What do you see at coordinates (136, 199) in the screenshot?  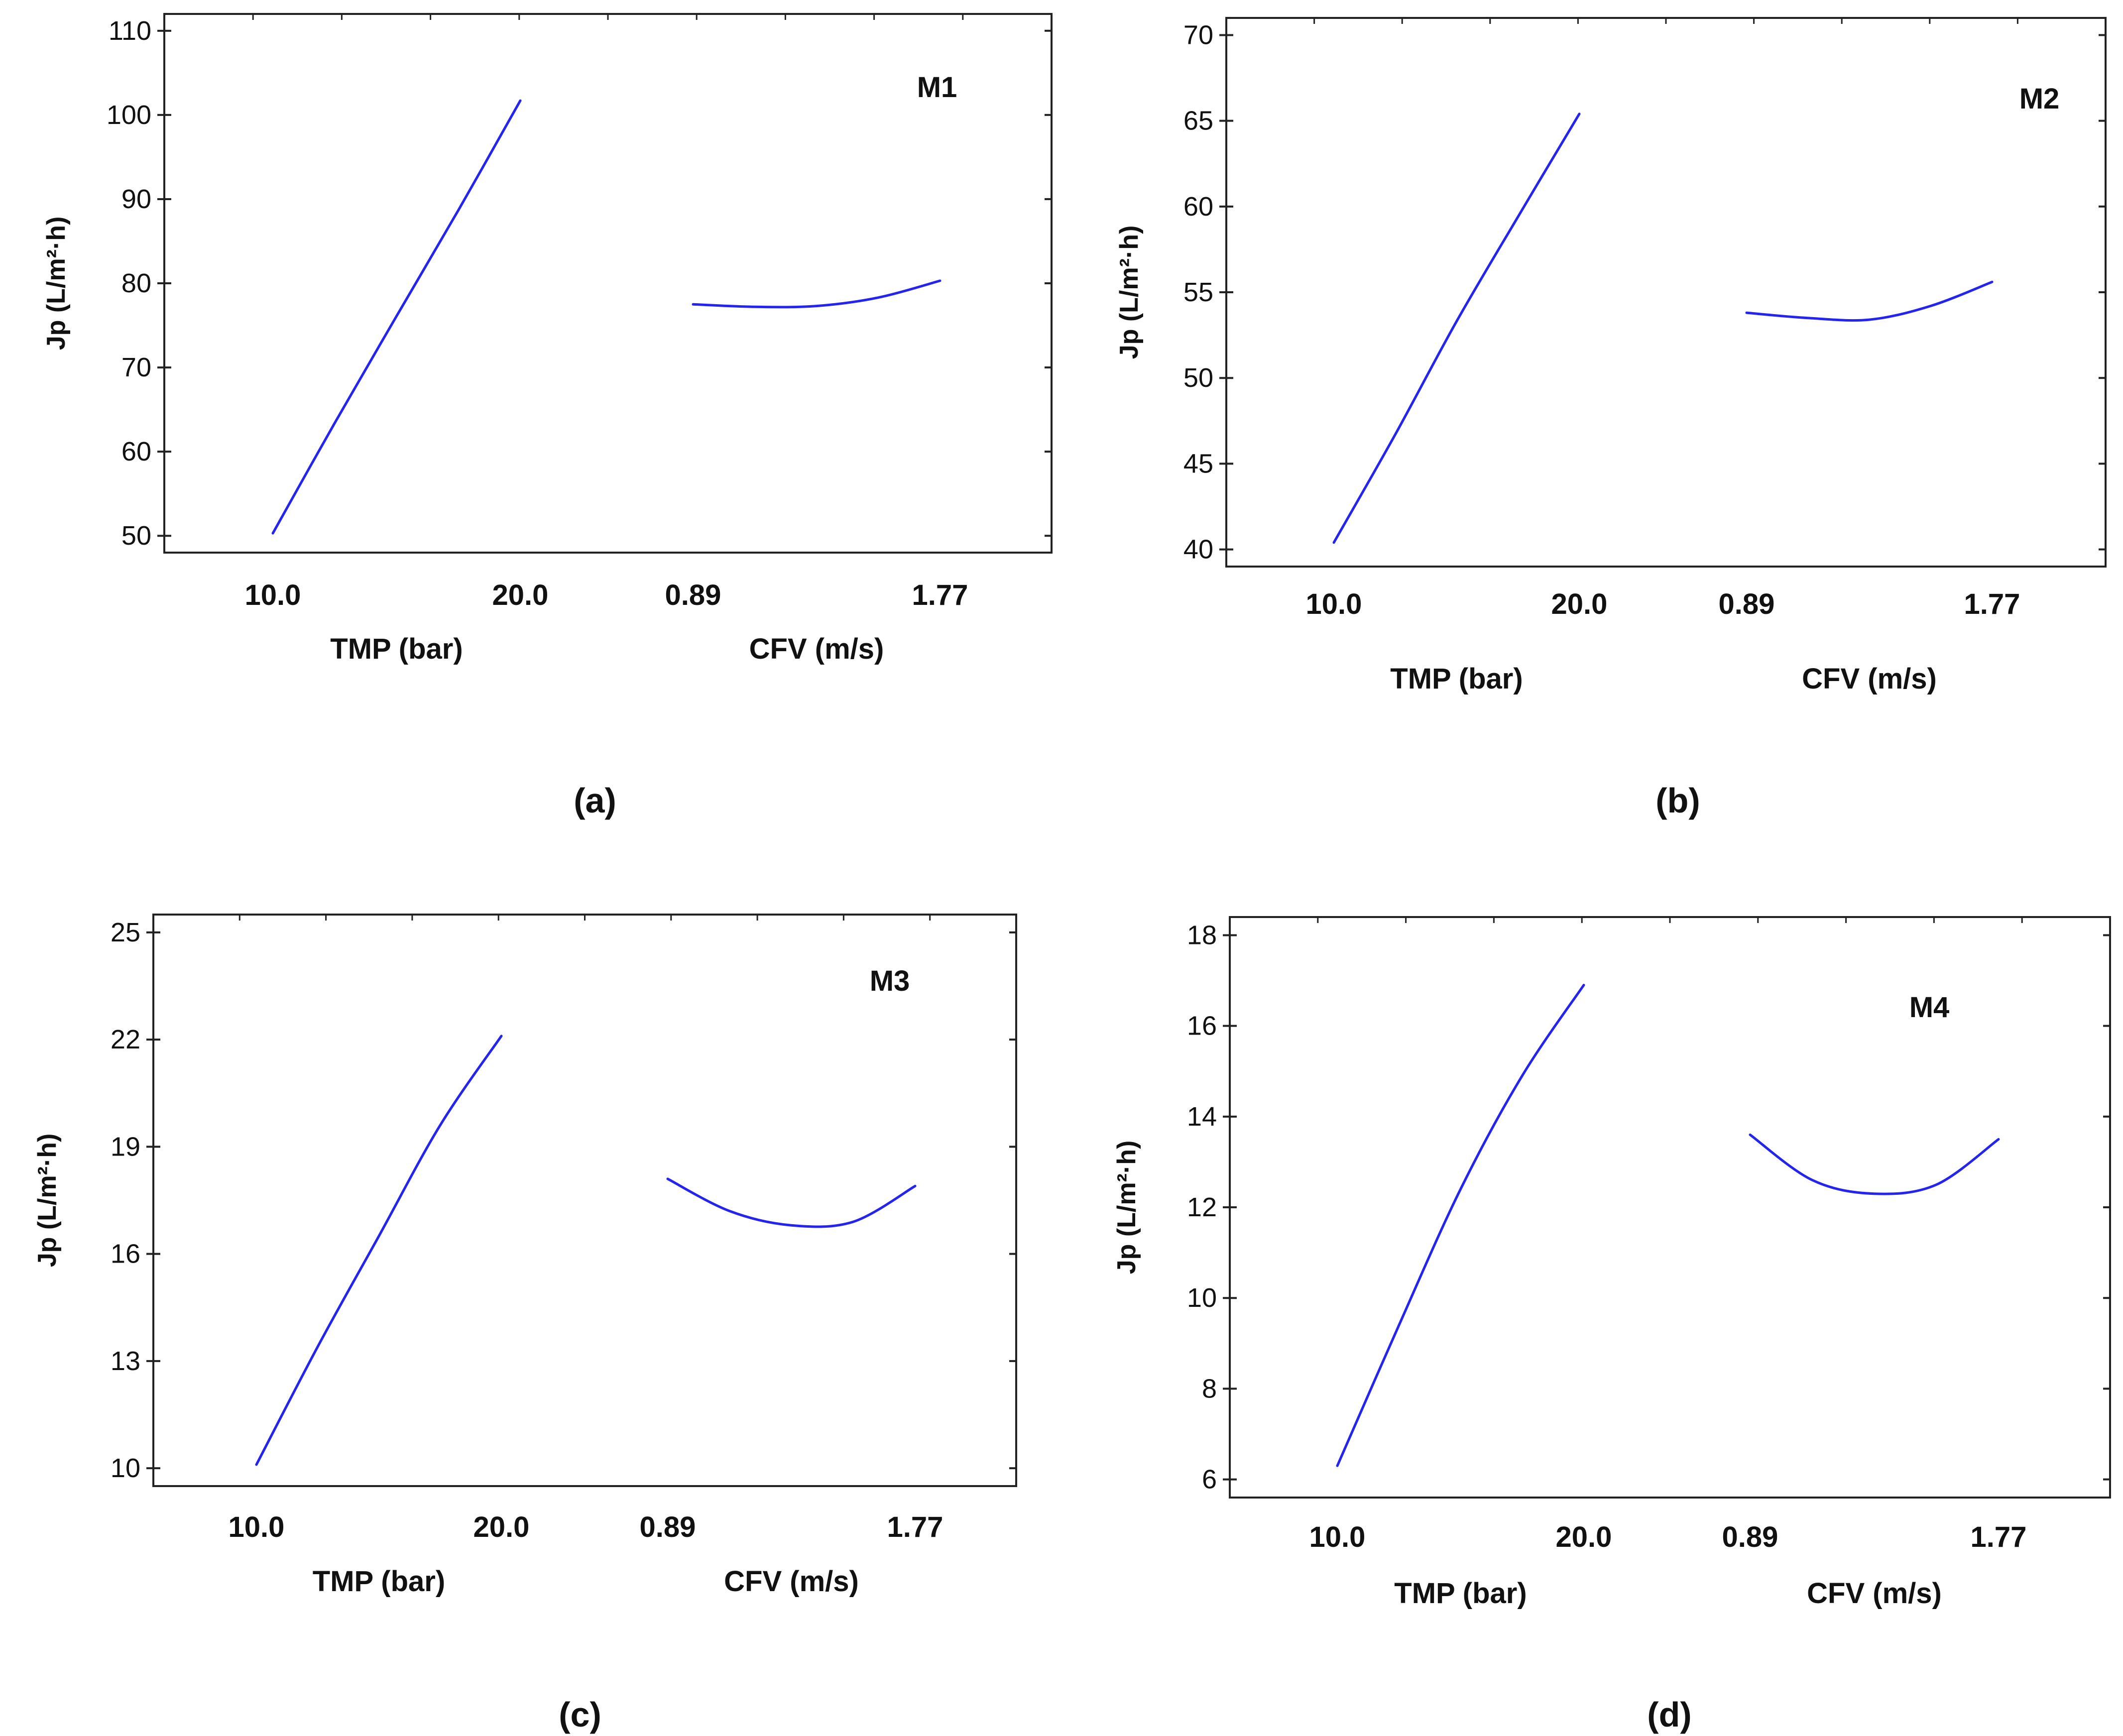 I see `y-tick-label: 90` at bounding box center [136, 199].